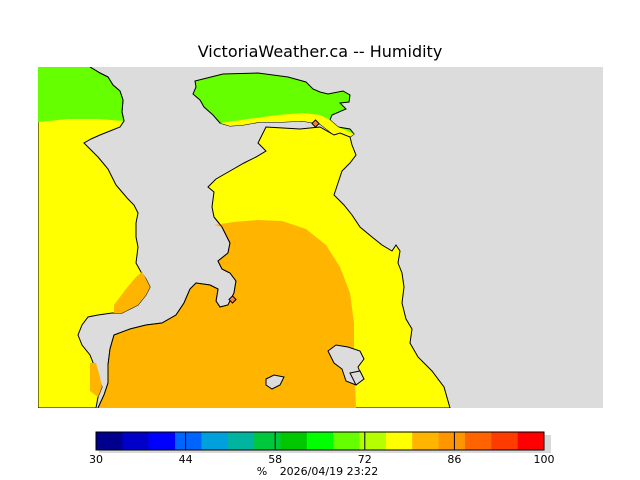 This screenshot has height=480, width=640. Describe the element at coordinates (275, 382) in the screenshot. I see `inlet-island-small` at that location.